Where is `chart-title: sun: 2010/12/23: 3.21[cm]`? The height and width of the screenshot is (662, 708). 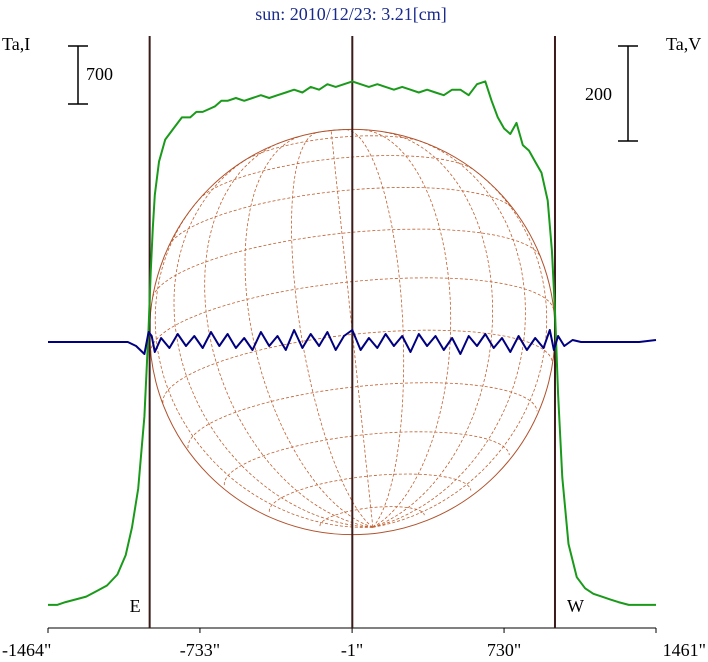 chart-title: sun: 2010/12/23: 3.21[cm] is located at coordinates (351, 14).